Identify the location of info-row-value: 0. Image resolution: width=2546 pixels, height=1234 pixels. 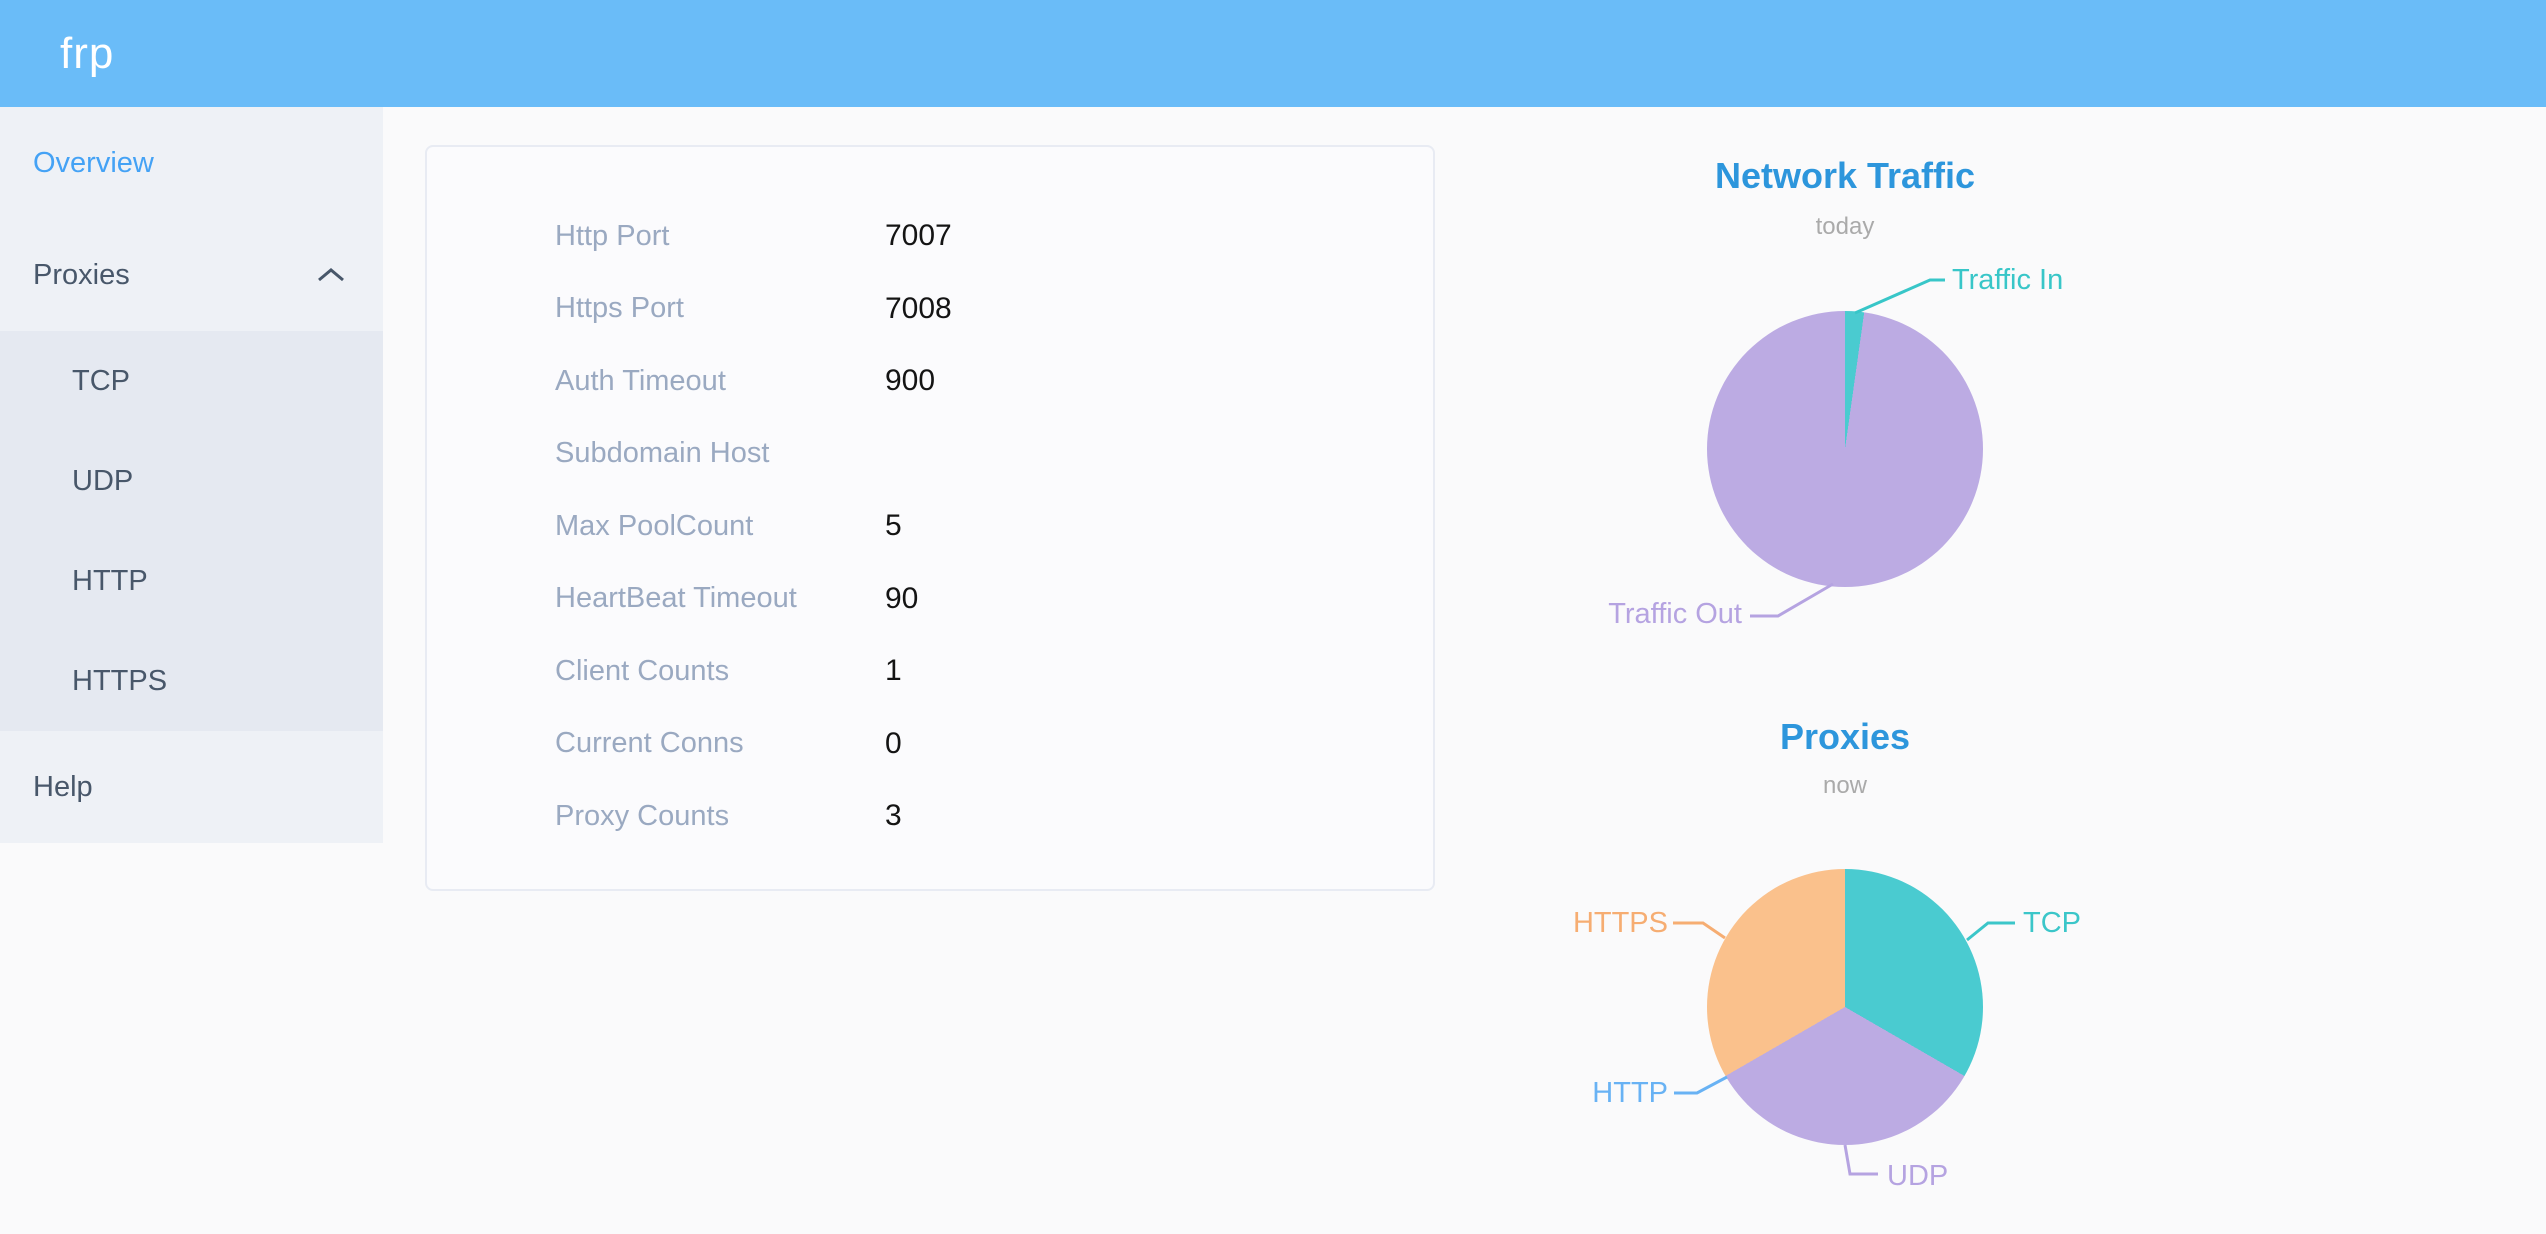
(893, 743).